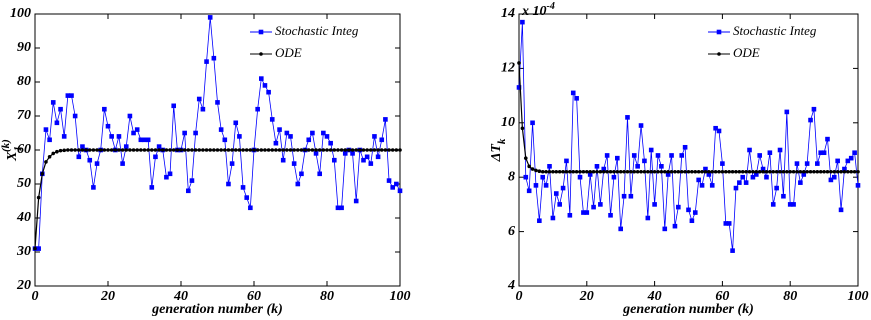 This screenshot has height=320, width=871. I want to click on legend-label: Stochastic Integ, so click(775, 30).